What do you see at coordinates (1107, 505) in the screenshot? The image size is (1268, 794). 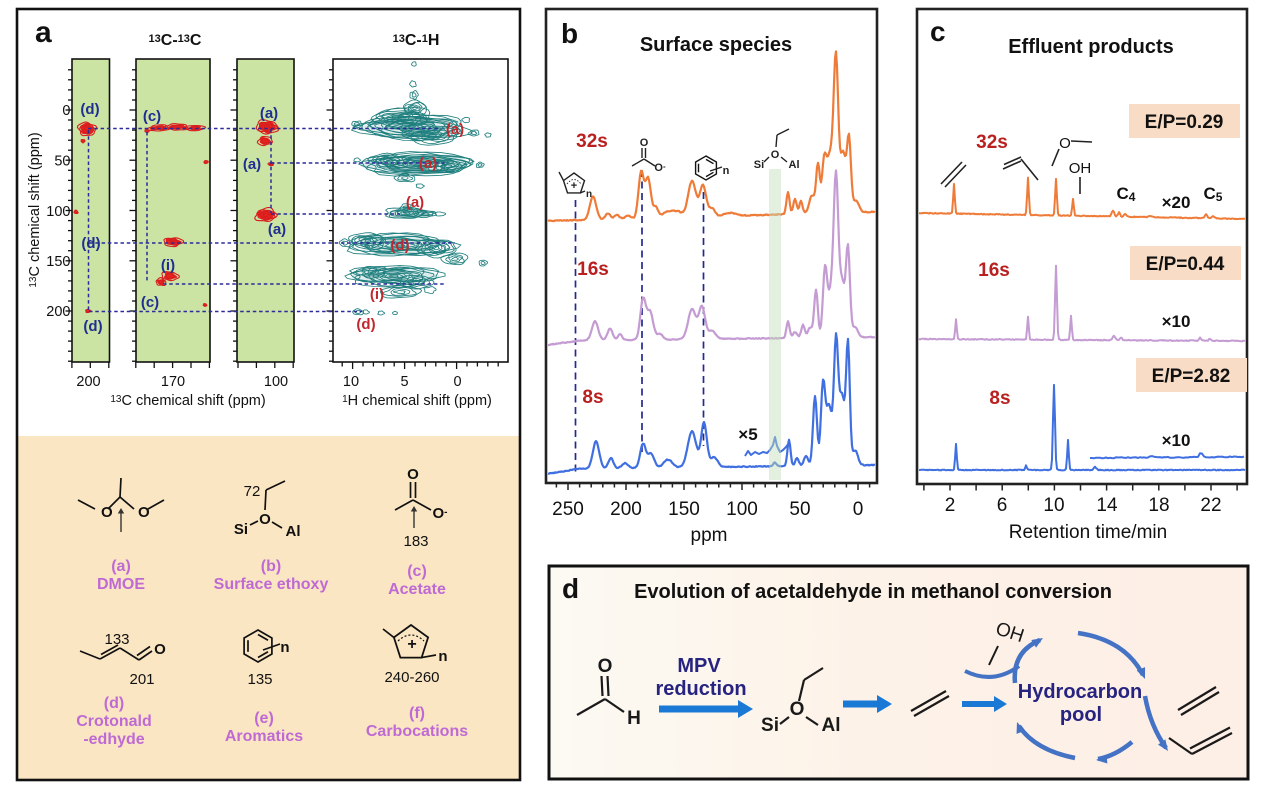 I see `svg-text: 14` at bounding box center [1107, 505].